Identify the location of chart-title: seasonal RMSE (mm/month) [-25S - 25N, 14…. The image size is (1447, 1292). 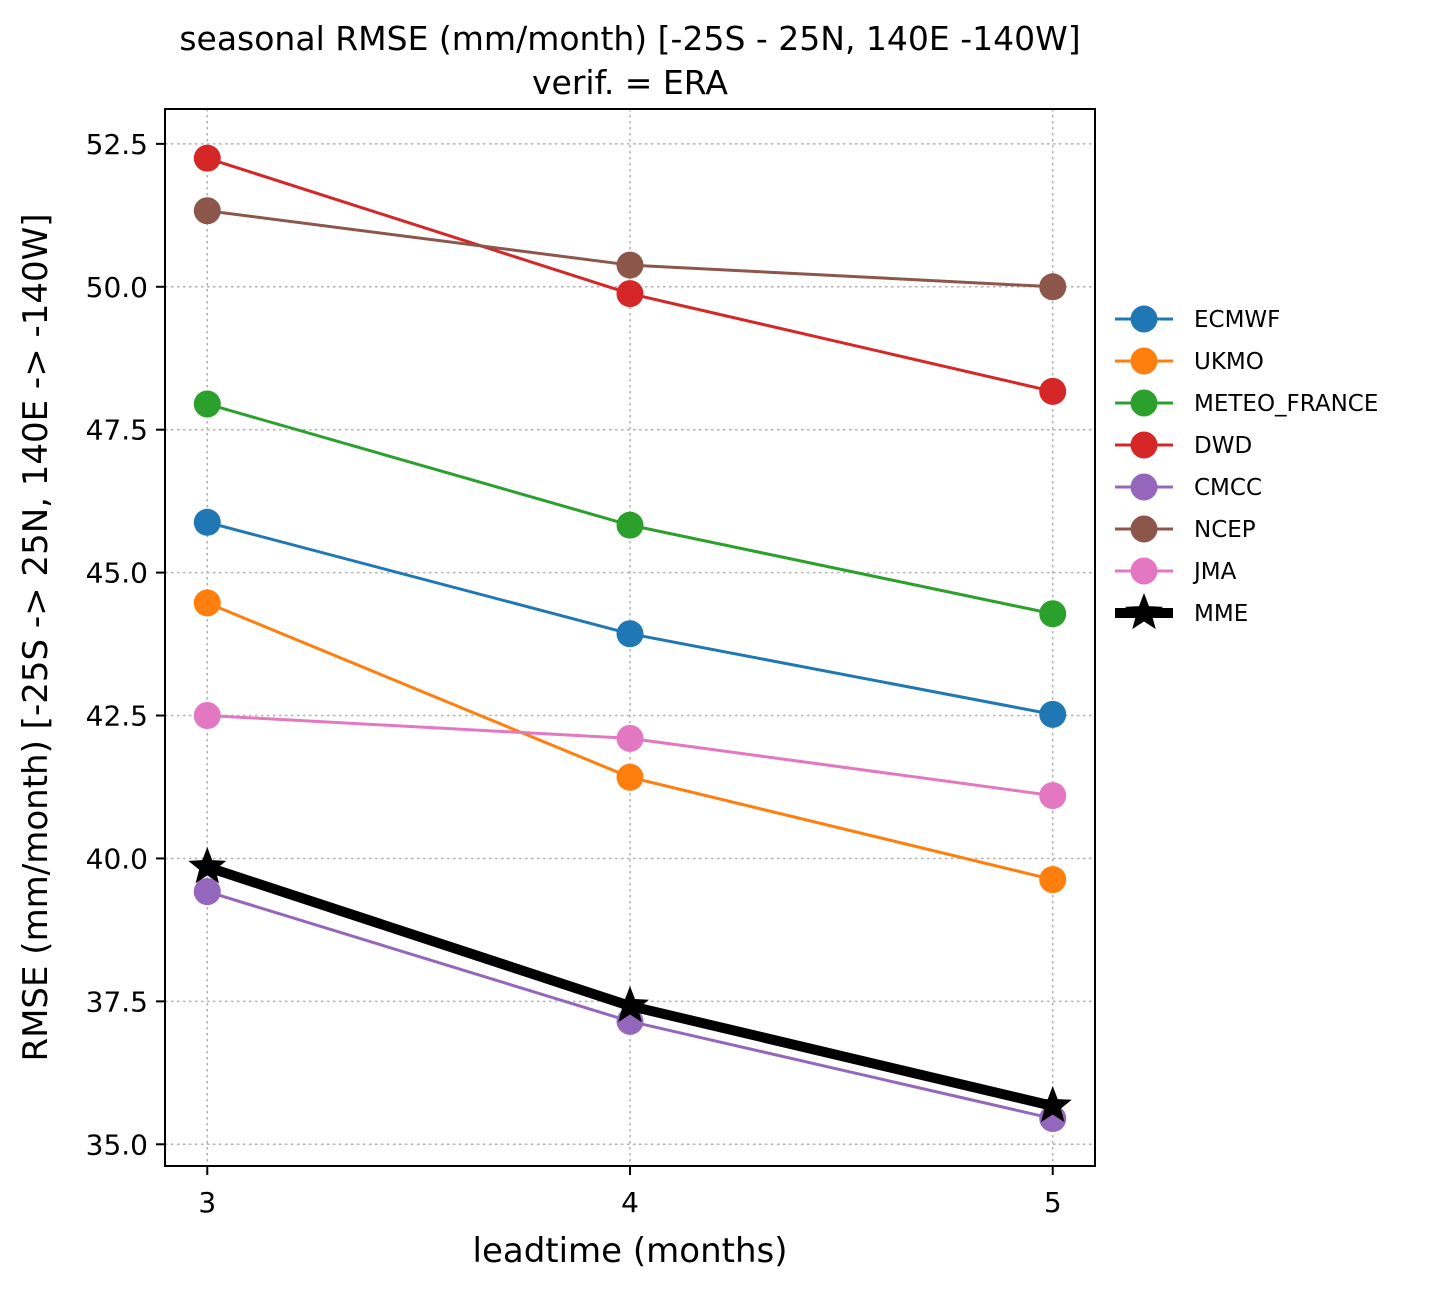
(629, 38).